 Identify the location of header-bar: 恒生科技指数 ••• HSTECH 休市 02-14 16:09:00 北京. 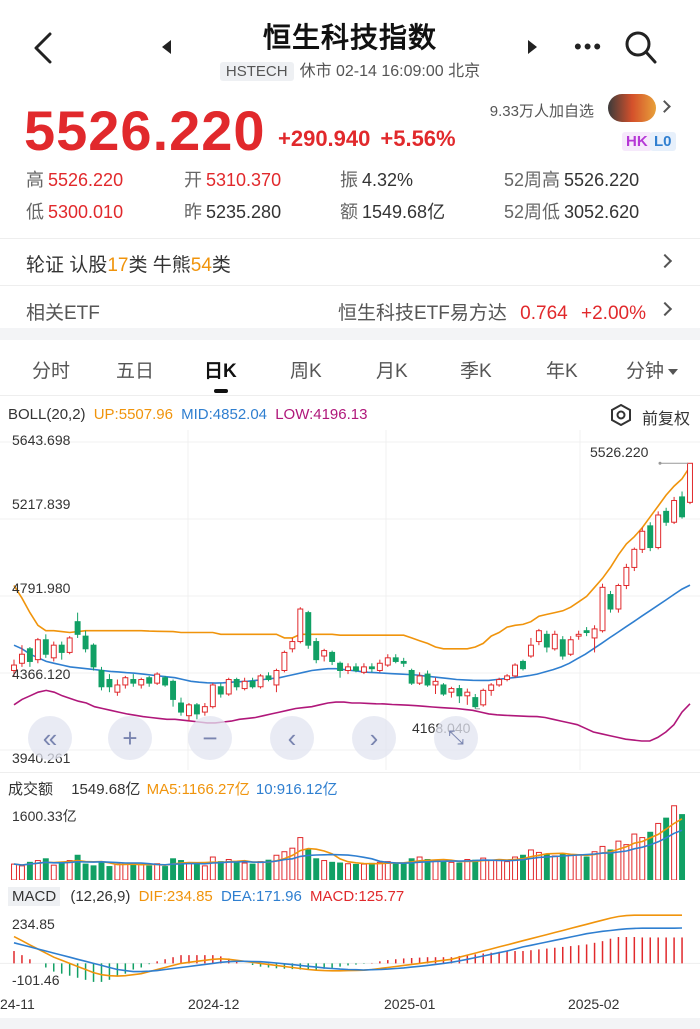
(350, 46).